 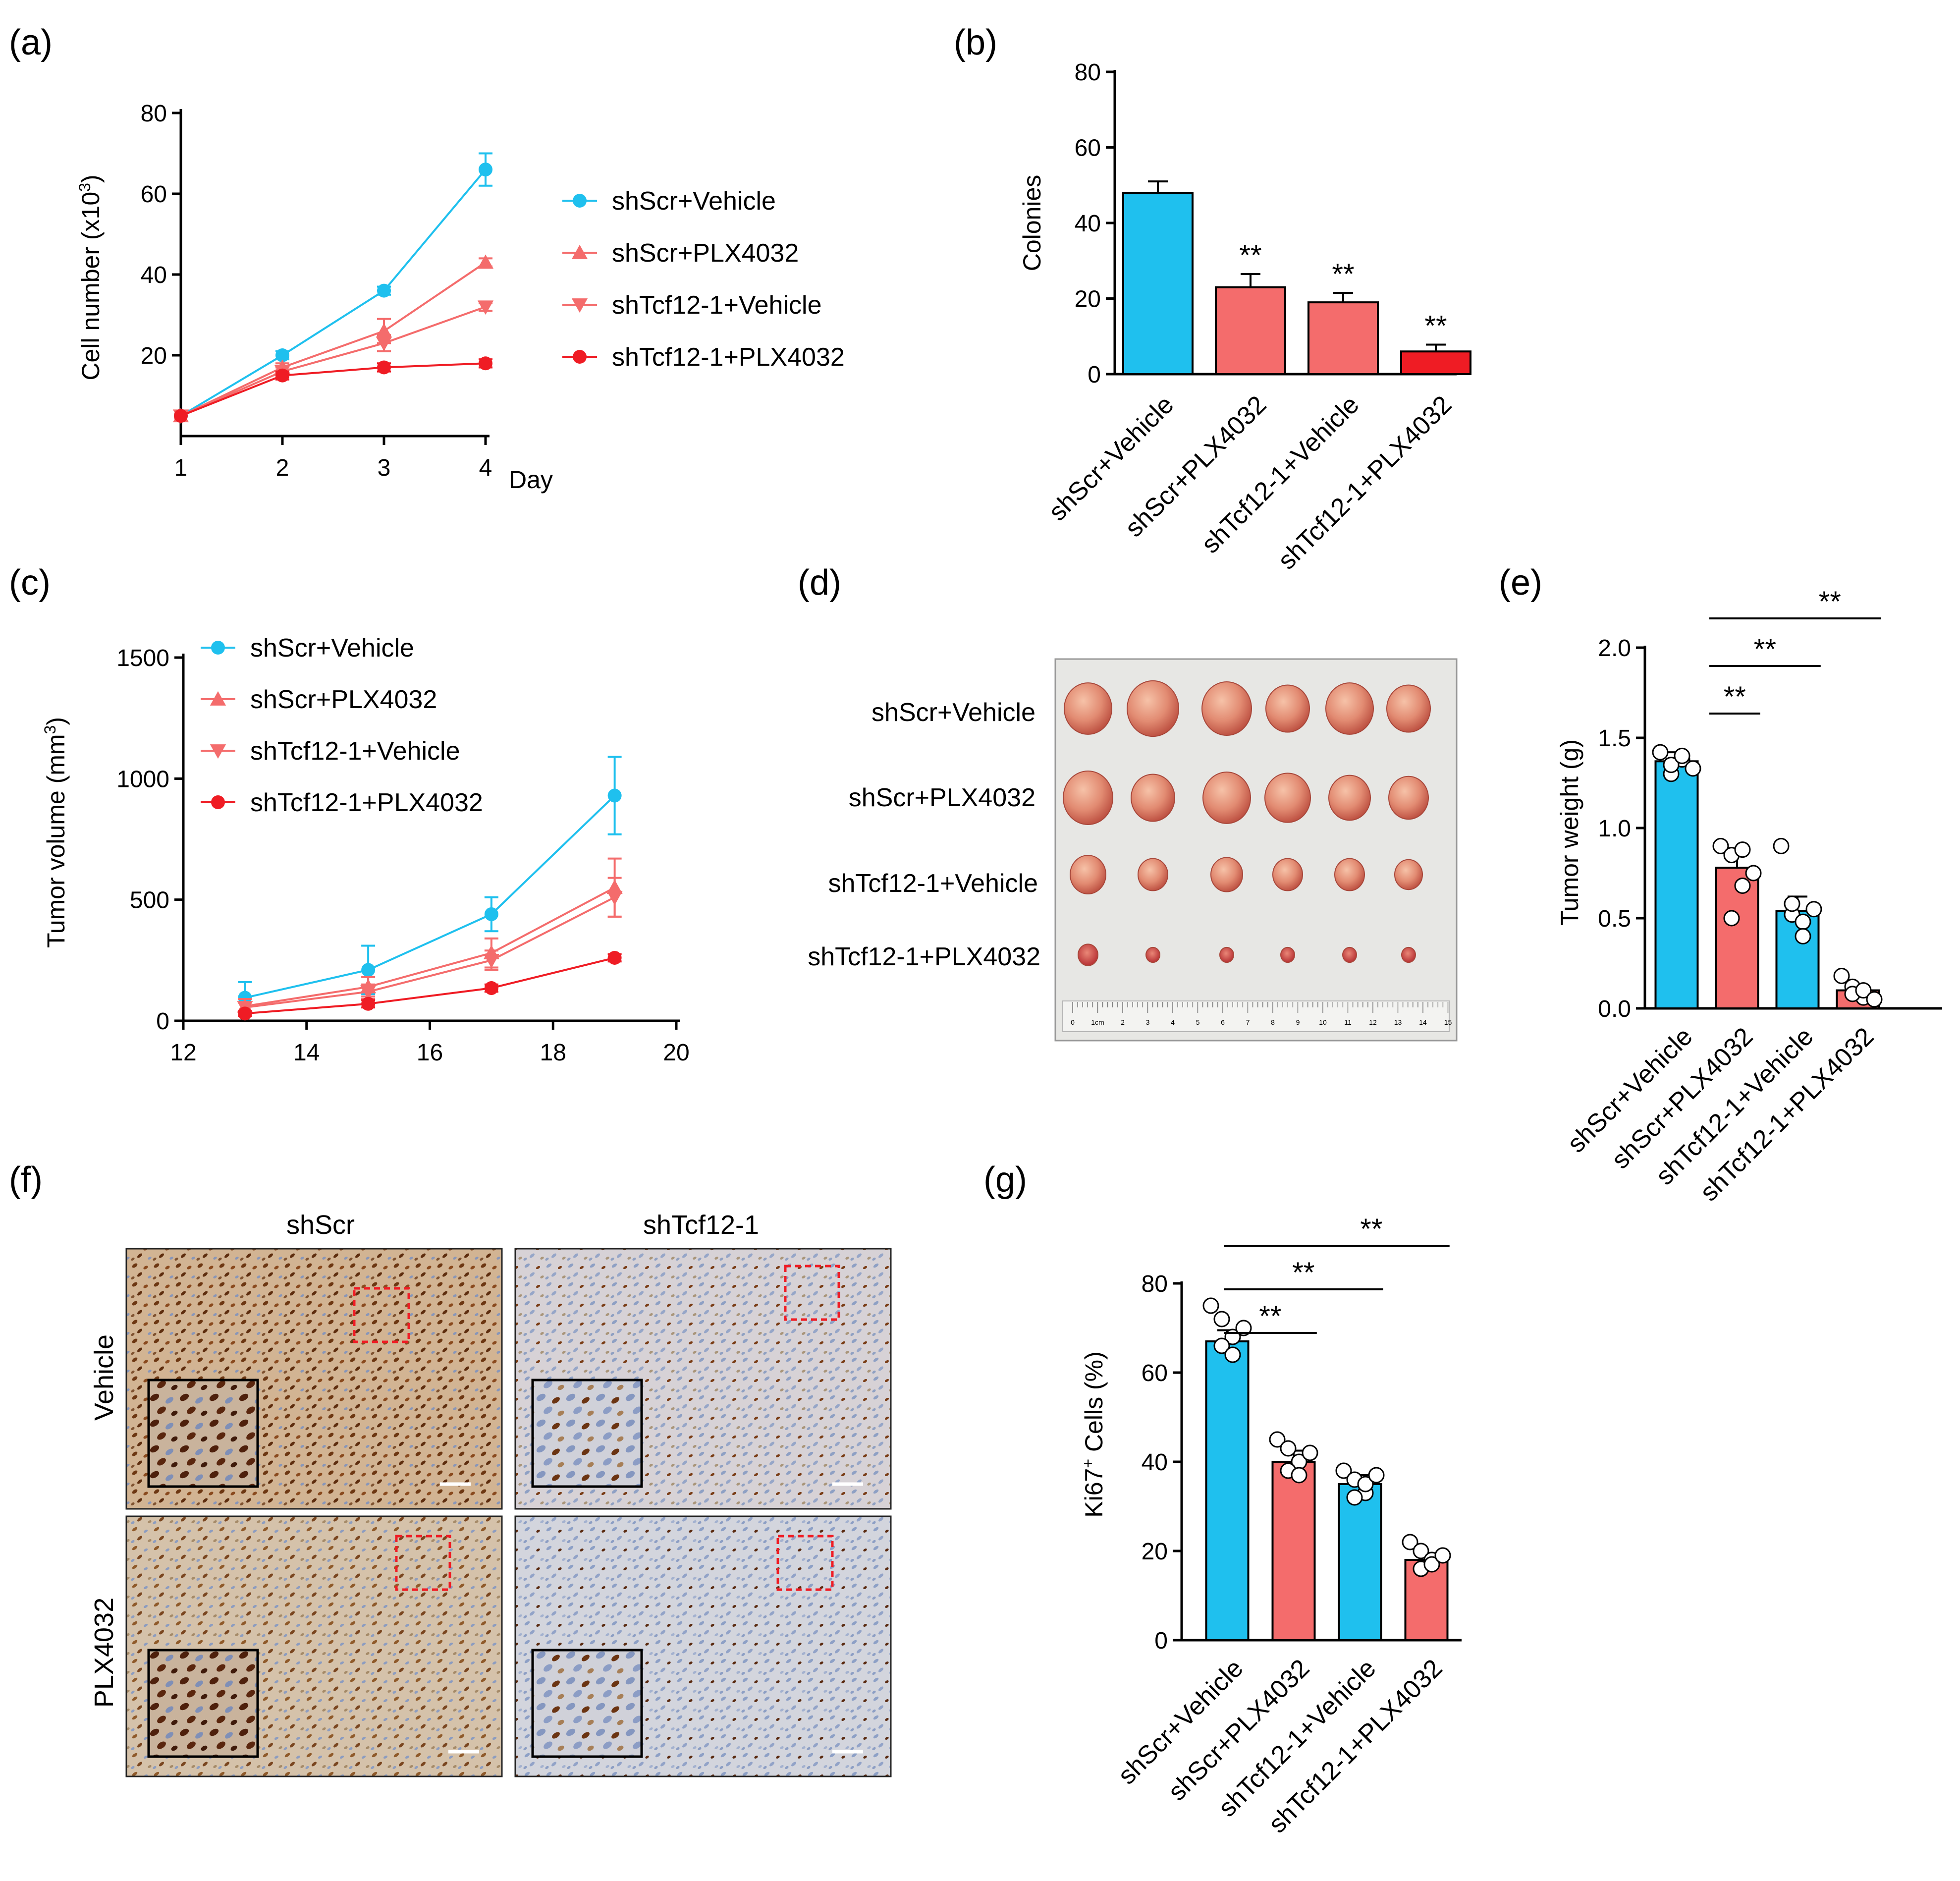 What do you see at coordinates (819, 583) in the screenshot?
I see `panel-letter-d: (d)` at bounding box center [819, 583].